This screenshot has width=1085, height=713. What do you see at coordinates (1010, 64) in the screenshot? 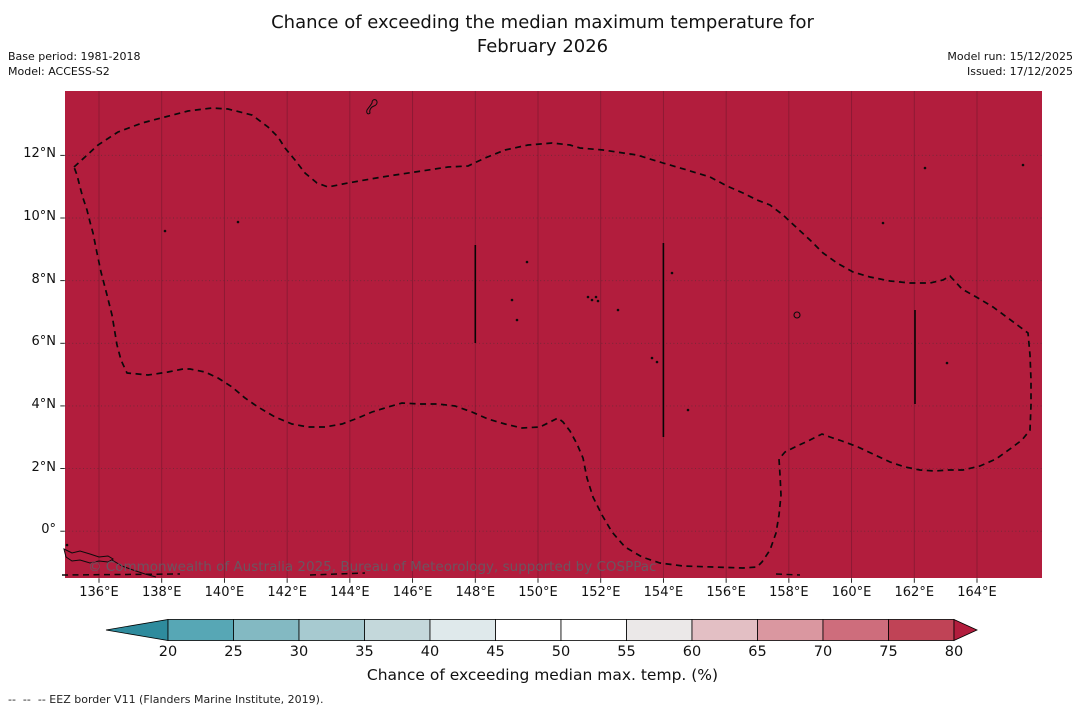
I see `meta-right: Model run: 15/12/2025 Issued: 17/12/2025` at bounding box center [1010, 64].